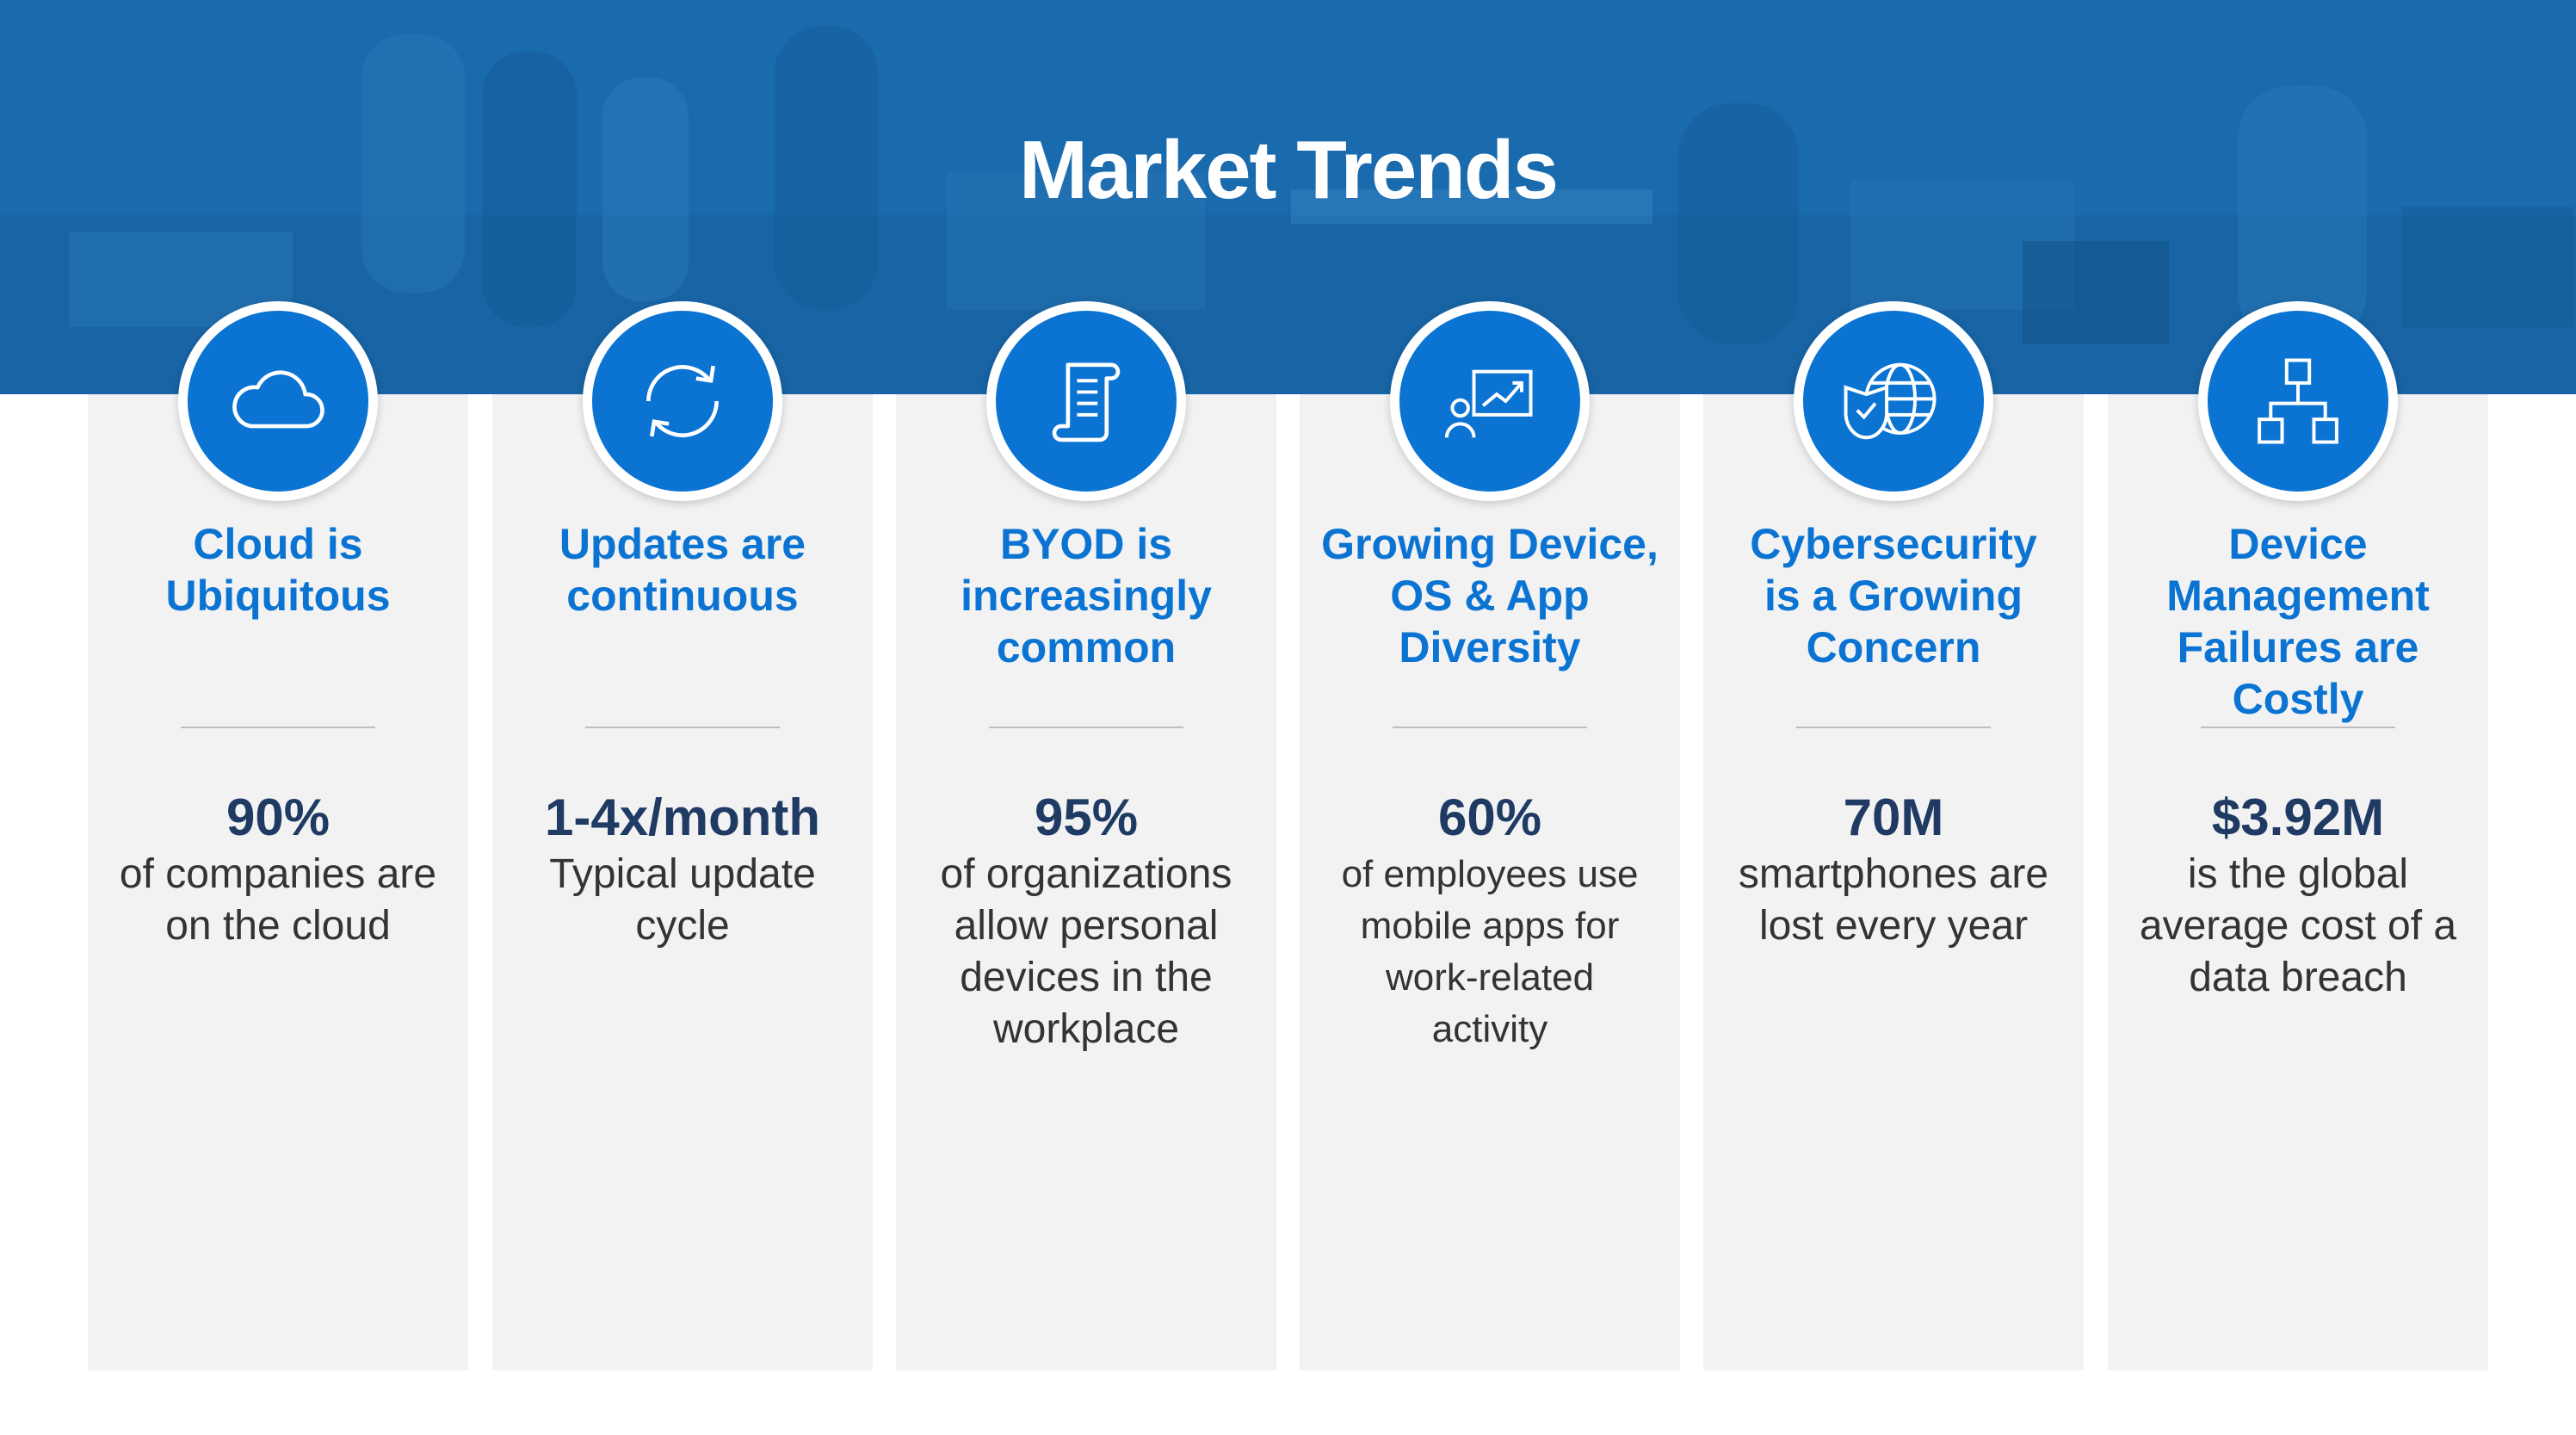 The image size is (2576, 1435). I want to click on trend-heading: BYOD is increasingly common, so click(1086, 596).